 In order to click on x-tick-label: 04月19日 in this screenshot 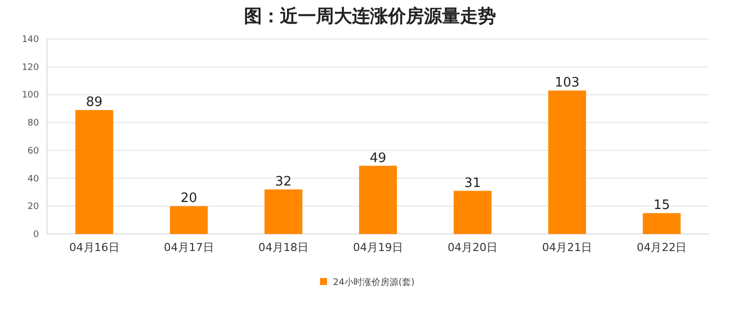, I will do `click(378, 247)`.